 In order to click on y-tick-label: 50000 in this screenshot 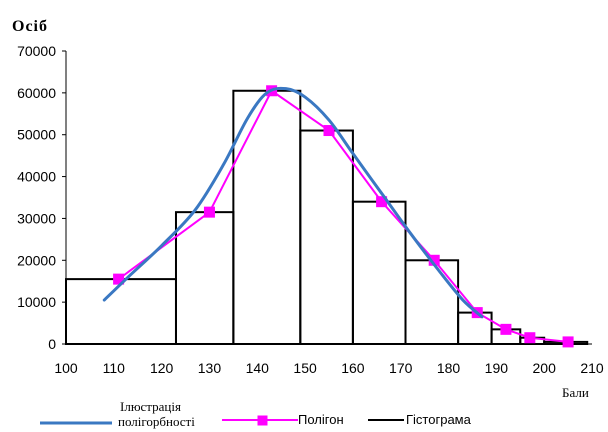, I will do `click(36, 135)`.